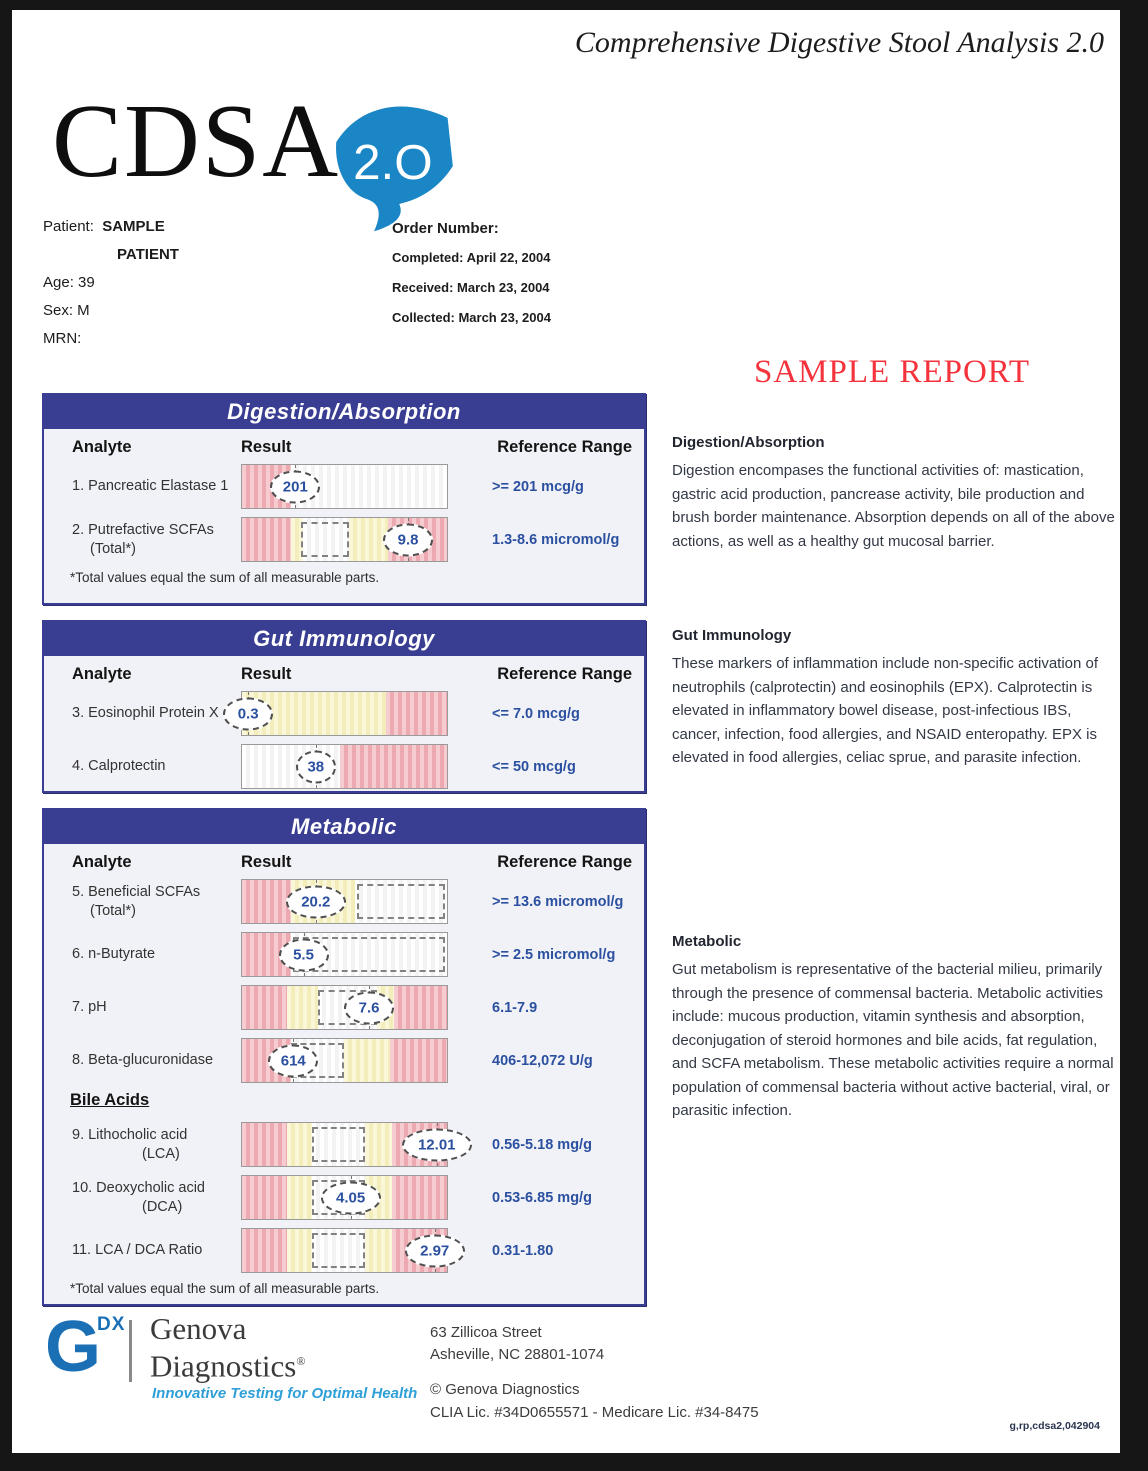 The image size is (1148, 1471). I want to click on cdsa-logo-text: CDSA, so click(196, 140).